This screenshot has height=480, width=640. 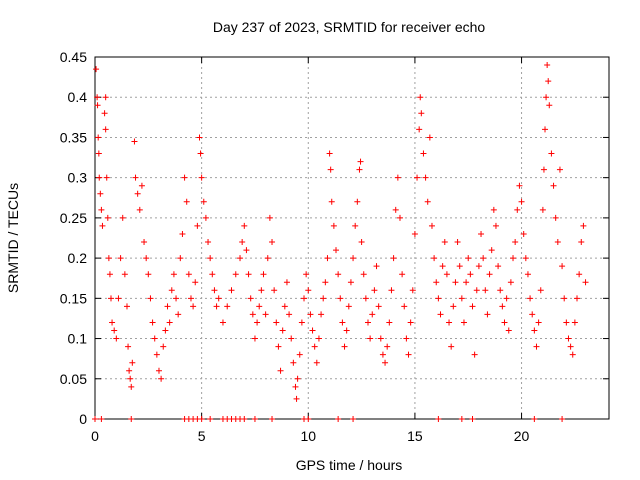 What do you see at coordinates (73, 379) in the screenshot?
I see `y-tick-label: 0.05` at bounding box center [73, 379].